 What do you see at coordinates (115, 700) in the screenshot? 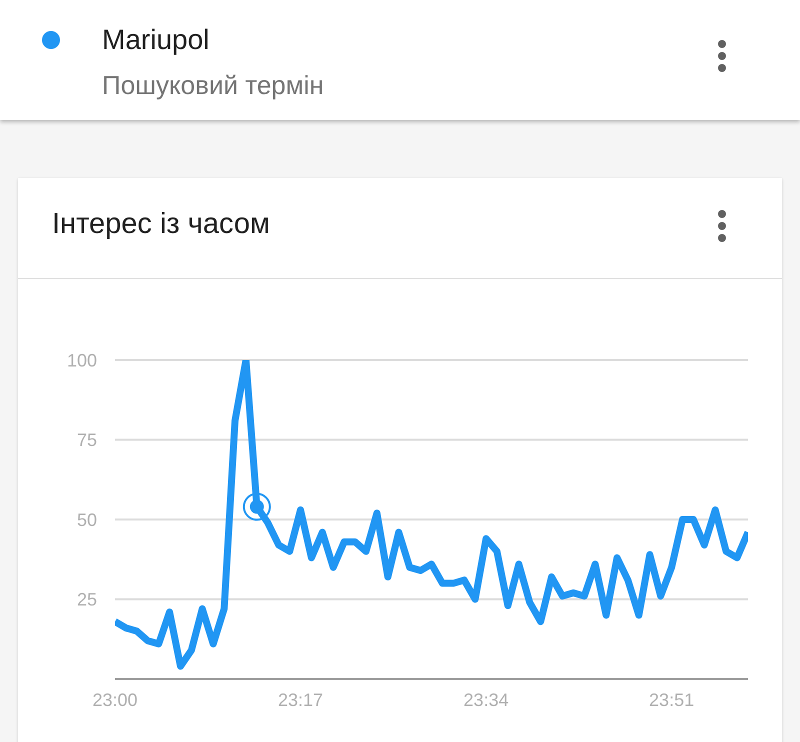
I see `x-tick-label: 23:00` at bounding box center [115, 700].